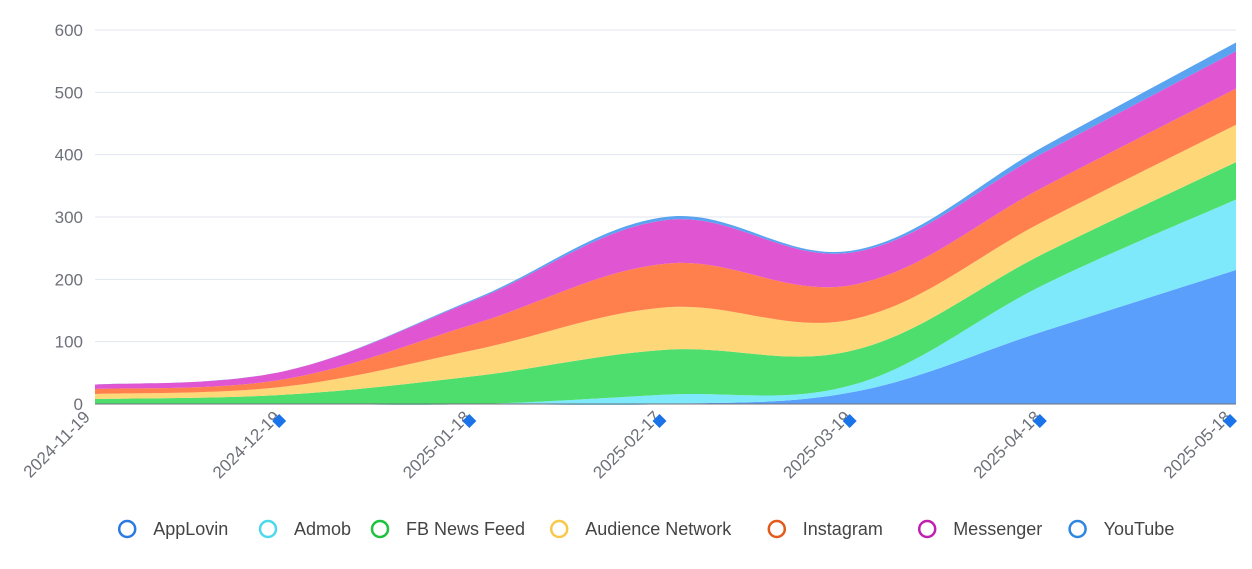  Describe the element at coordinates (465, 529) in the screenshot. I see `legend-label: FB News Feed` at that location.